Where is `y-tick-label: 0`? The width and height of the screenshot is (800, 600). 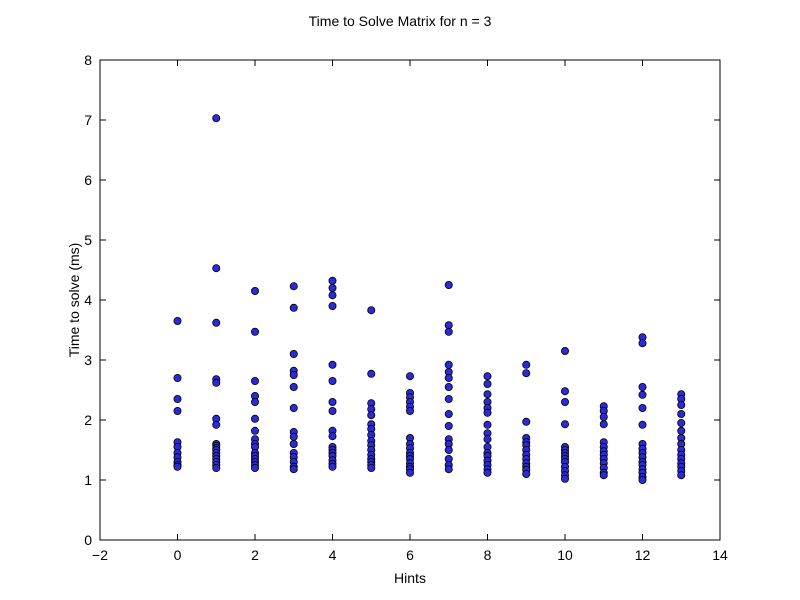 y-tick-label: 0 is located at coordinates (88, 540).